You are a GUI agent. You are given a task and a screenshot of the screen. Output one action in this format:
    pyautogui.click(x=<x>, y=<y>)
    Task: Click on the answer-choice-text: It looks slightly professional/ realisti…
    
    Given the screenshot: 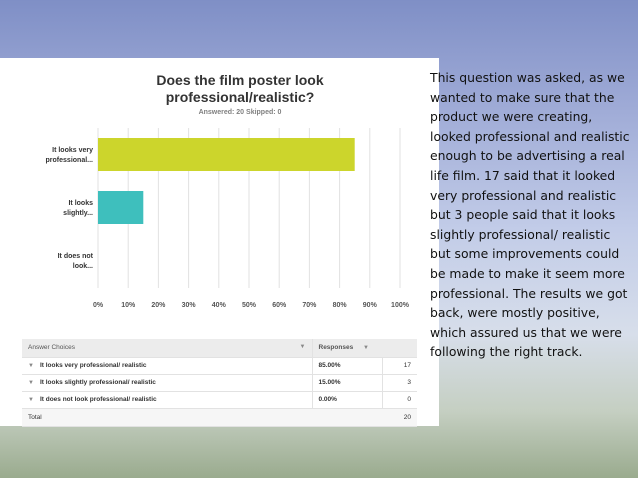 What is the action you would take?
    pyautogui.click(x=97, y=382)
    